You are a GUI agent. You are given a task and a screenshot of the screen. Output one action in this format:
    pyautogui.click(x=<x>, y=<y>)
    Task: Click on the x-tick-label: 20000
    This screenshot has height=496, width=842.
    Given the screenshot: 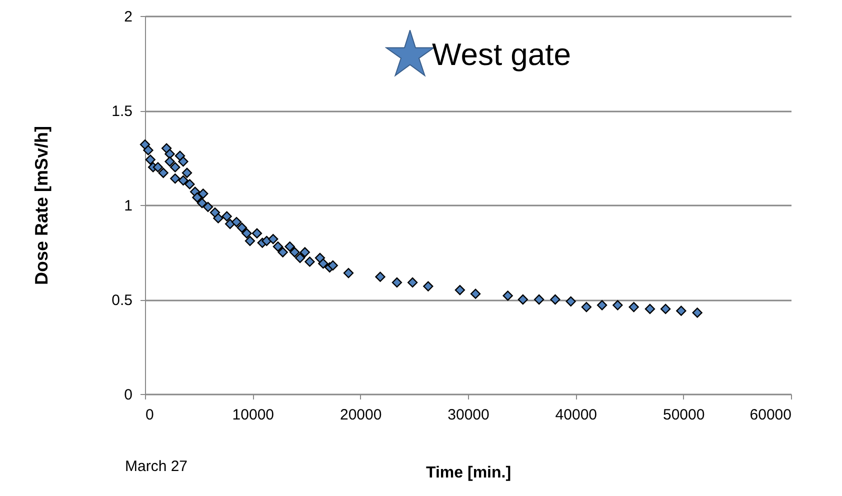 What is the action you would take?
    pyautogui.click(x=361, y=415)
    